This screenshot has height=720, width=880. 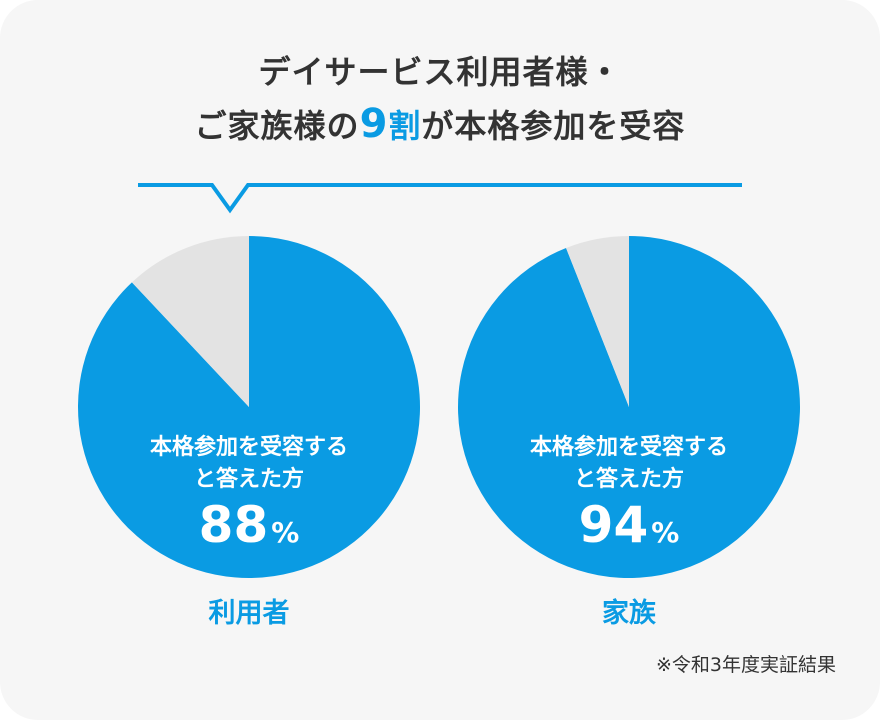 I want to click on pie-slice-users-other, so click(x=190, y=321).